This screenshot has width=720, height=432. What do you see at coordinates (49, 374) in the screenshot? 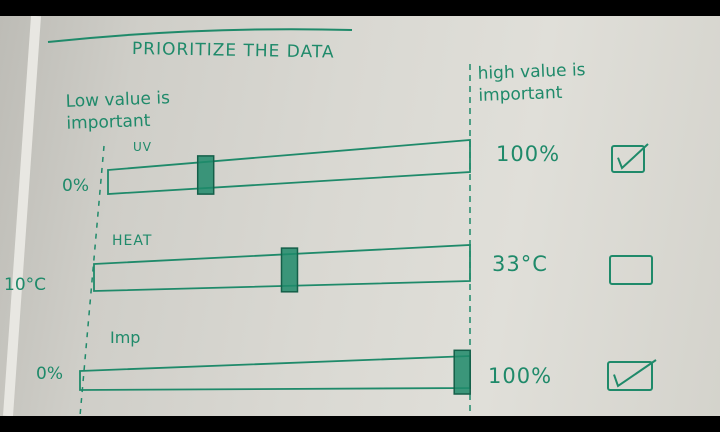
I see `slider-imp-min: 0%` at bounding box center [49, 374].